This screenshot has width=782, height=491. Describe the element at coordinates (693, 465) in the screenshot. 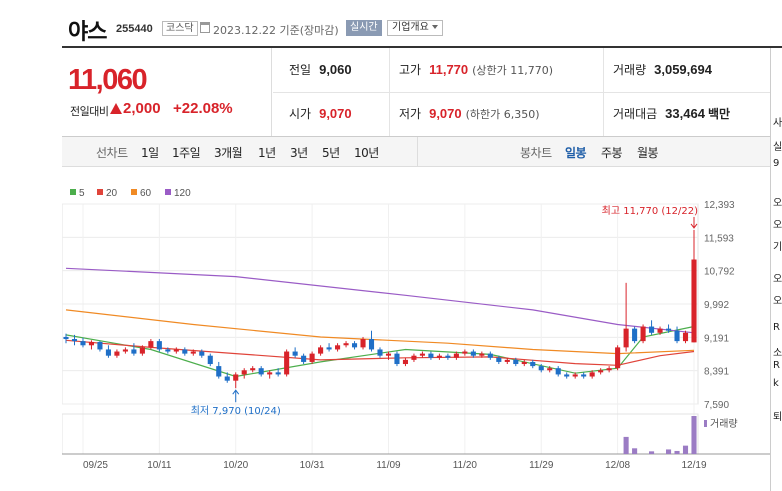

I see `x-tick-label: 12/19` at that location.